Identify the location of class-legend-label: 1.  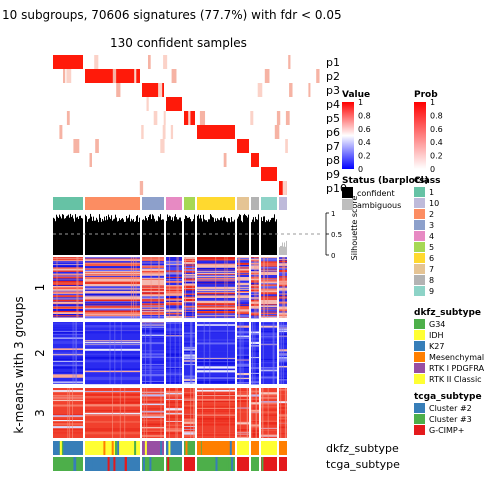
(431, 192).